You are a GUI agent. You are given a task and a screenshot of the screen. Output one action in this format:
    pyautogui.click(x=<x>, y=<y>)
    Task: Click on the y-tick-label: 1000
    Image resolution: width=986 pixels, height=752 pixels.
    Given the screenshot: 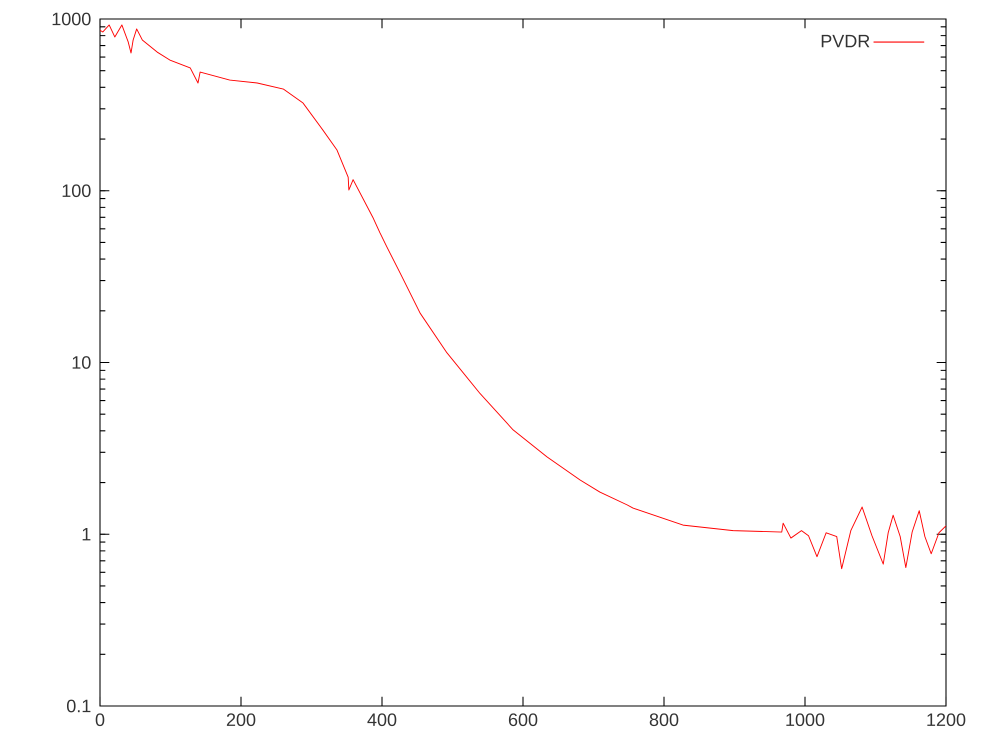 What is the action you would take?
    pyautogui.click(x=71, y=19)
    